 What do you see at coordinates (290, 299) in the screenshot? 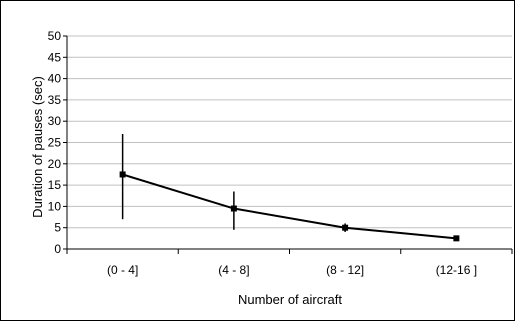
I see `x-axis-label: Number of aircraft` at bounding box center [290, 299].